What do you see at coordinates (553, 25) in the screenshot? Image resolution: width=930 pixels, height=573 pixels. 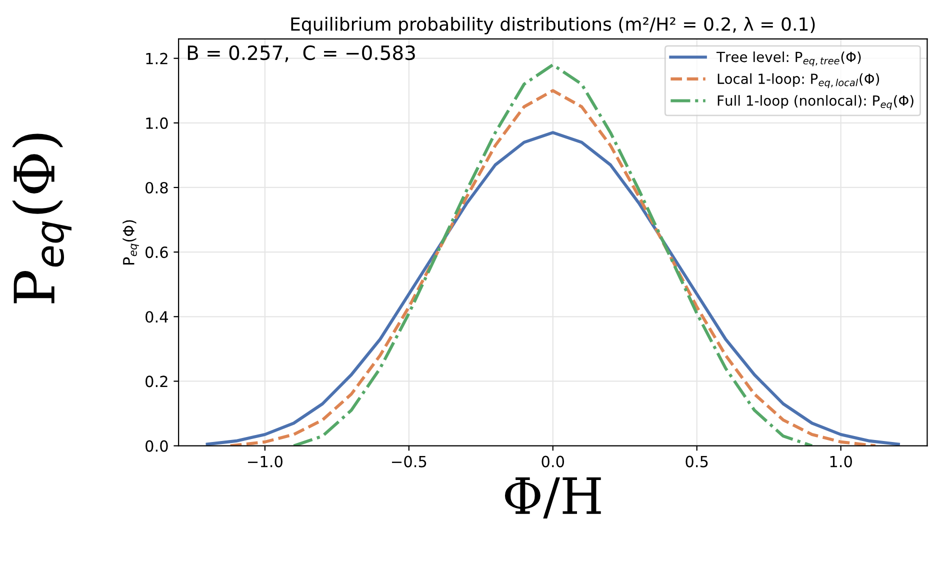 I see `chart-title: Equilibrium probability distributions (m²/H² = 0.2, λ = 0.1)` at bounding box center [553, 25].